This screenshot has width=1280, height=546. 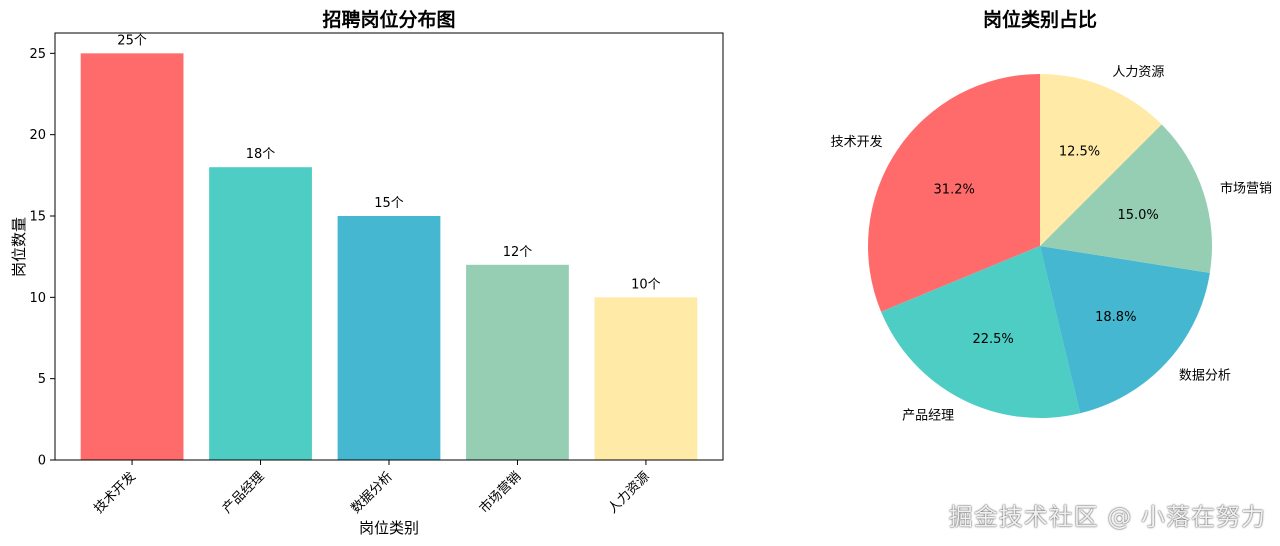 What do you see at coordinates (371, 492) in the screenshot?
I see `x-tick-label: 数据分析` at bounding box center [371, 492].